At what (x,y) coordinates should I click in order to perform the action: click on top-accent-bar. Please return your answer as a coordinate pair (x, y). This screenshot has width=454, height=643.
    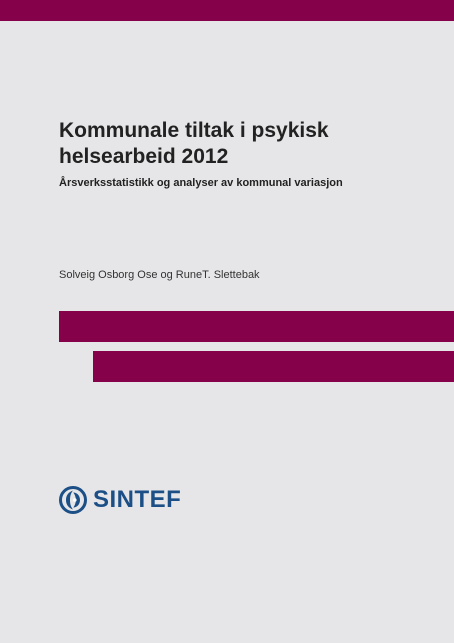
    Looking at the image, I should click on (227, 10).